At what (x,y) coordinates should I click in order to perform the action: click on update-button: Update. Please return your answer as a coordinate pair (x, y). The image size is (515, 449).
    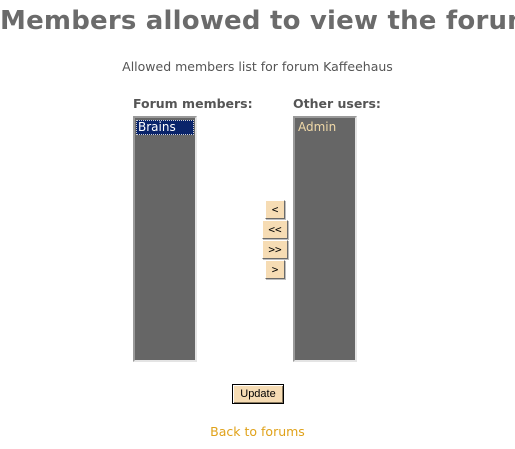
    Looking at the image, I should click on (258, 394).